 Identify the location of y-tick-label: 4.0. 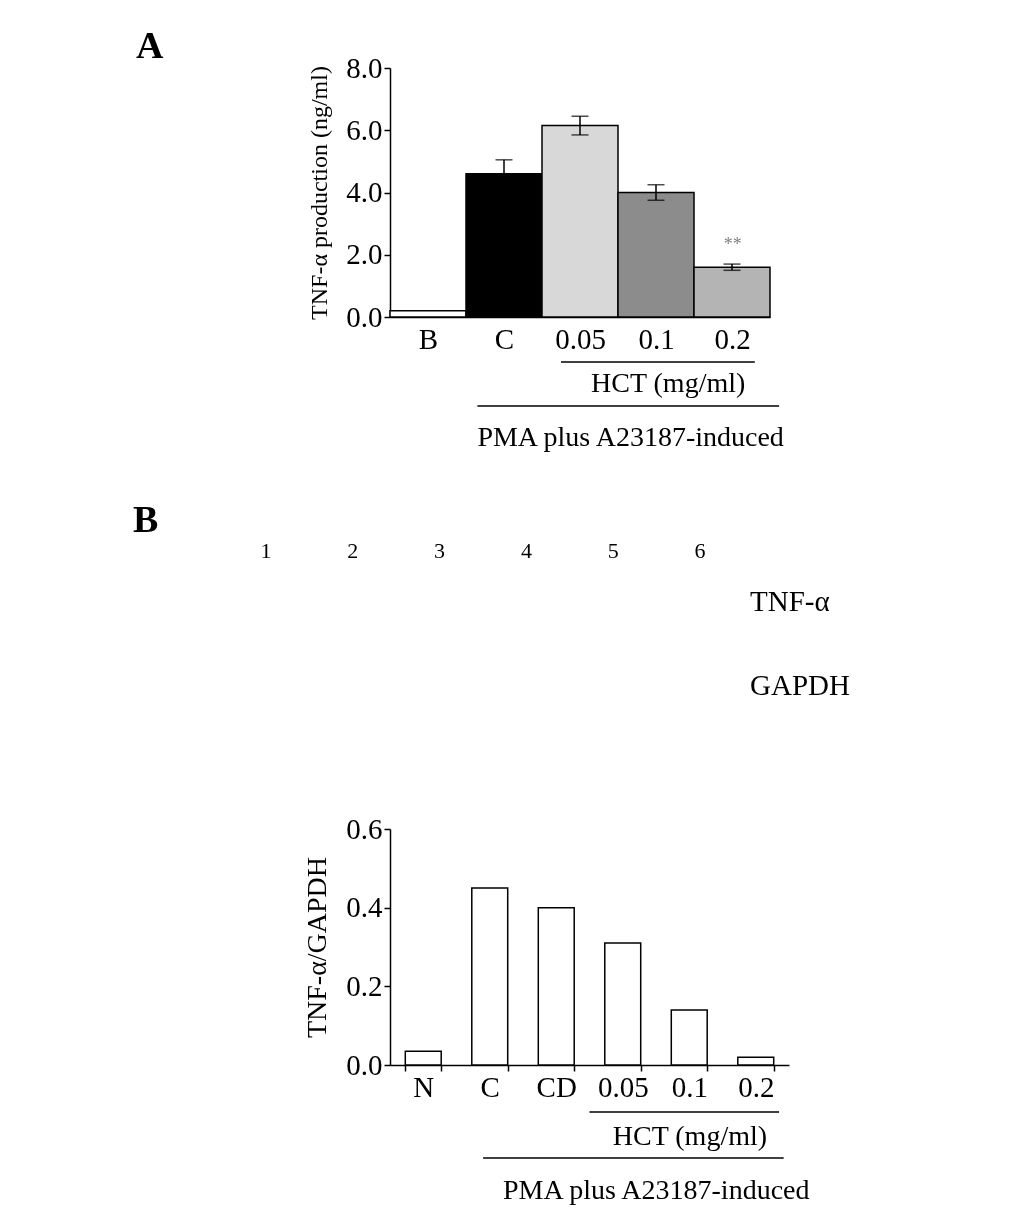
(364, 192).